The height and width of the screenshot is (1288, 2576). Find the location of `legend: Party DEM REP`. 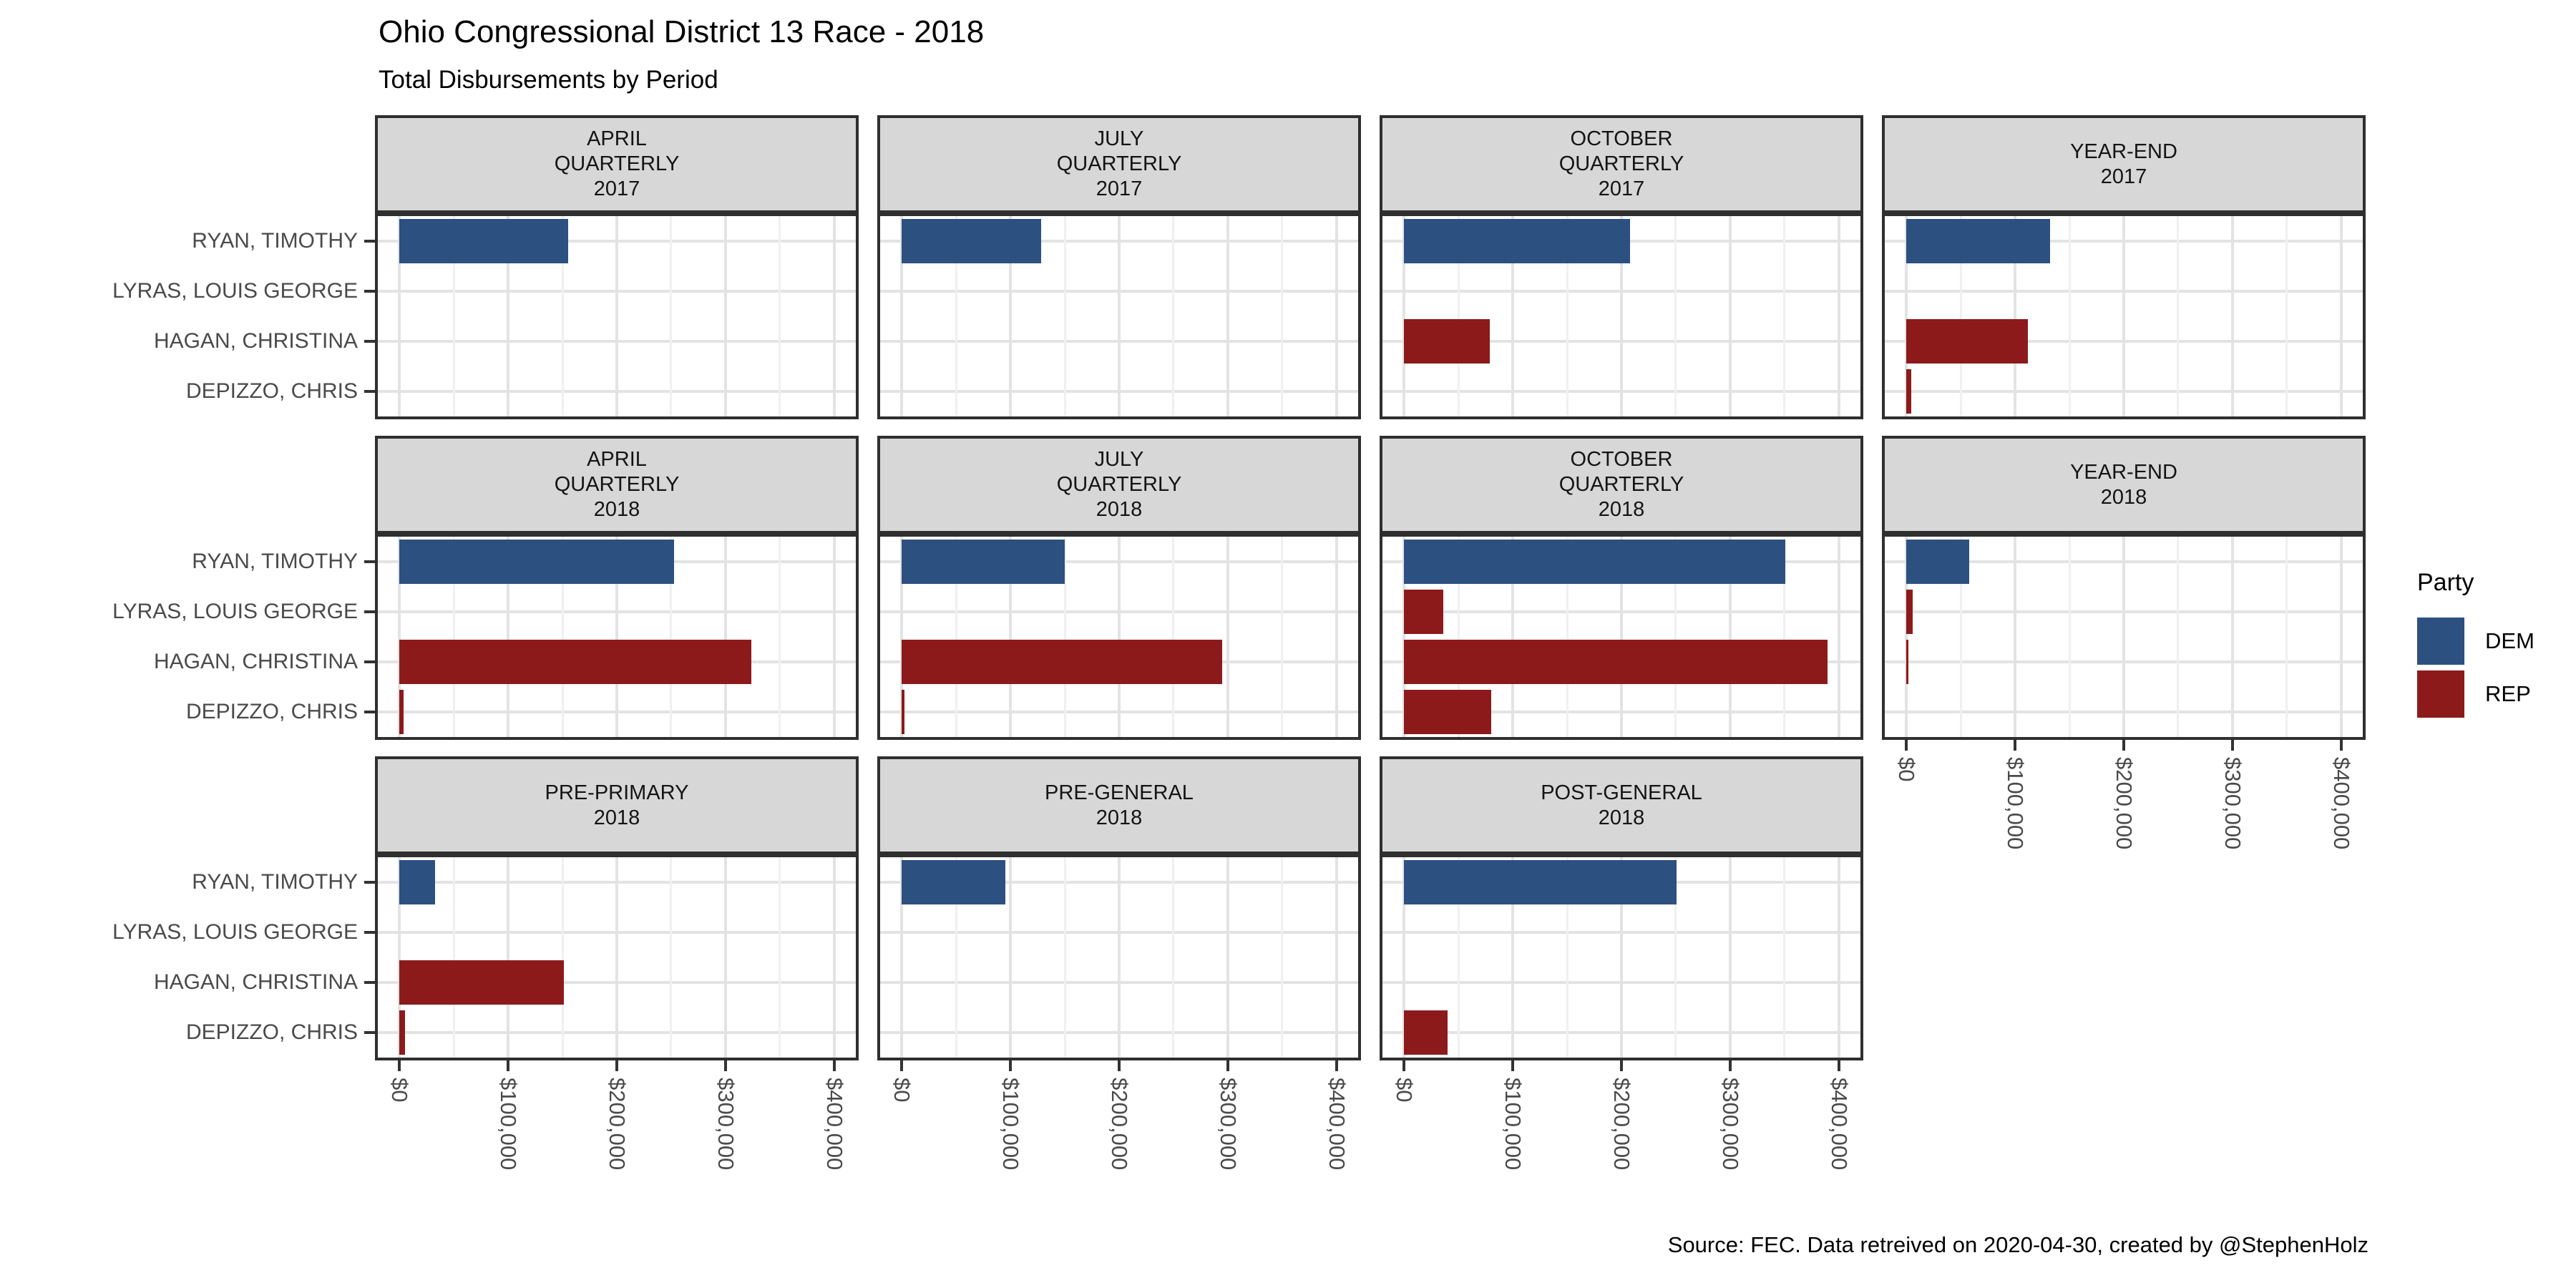

legend: Party DEM REP is located at coordinates (2496, 669).